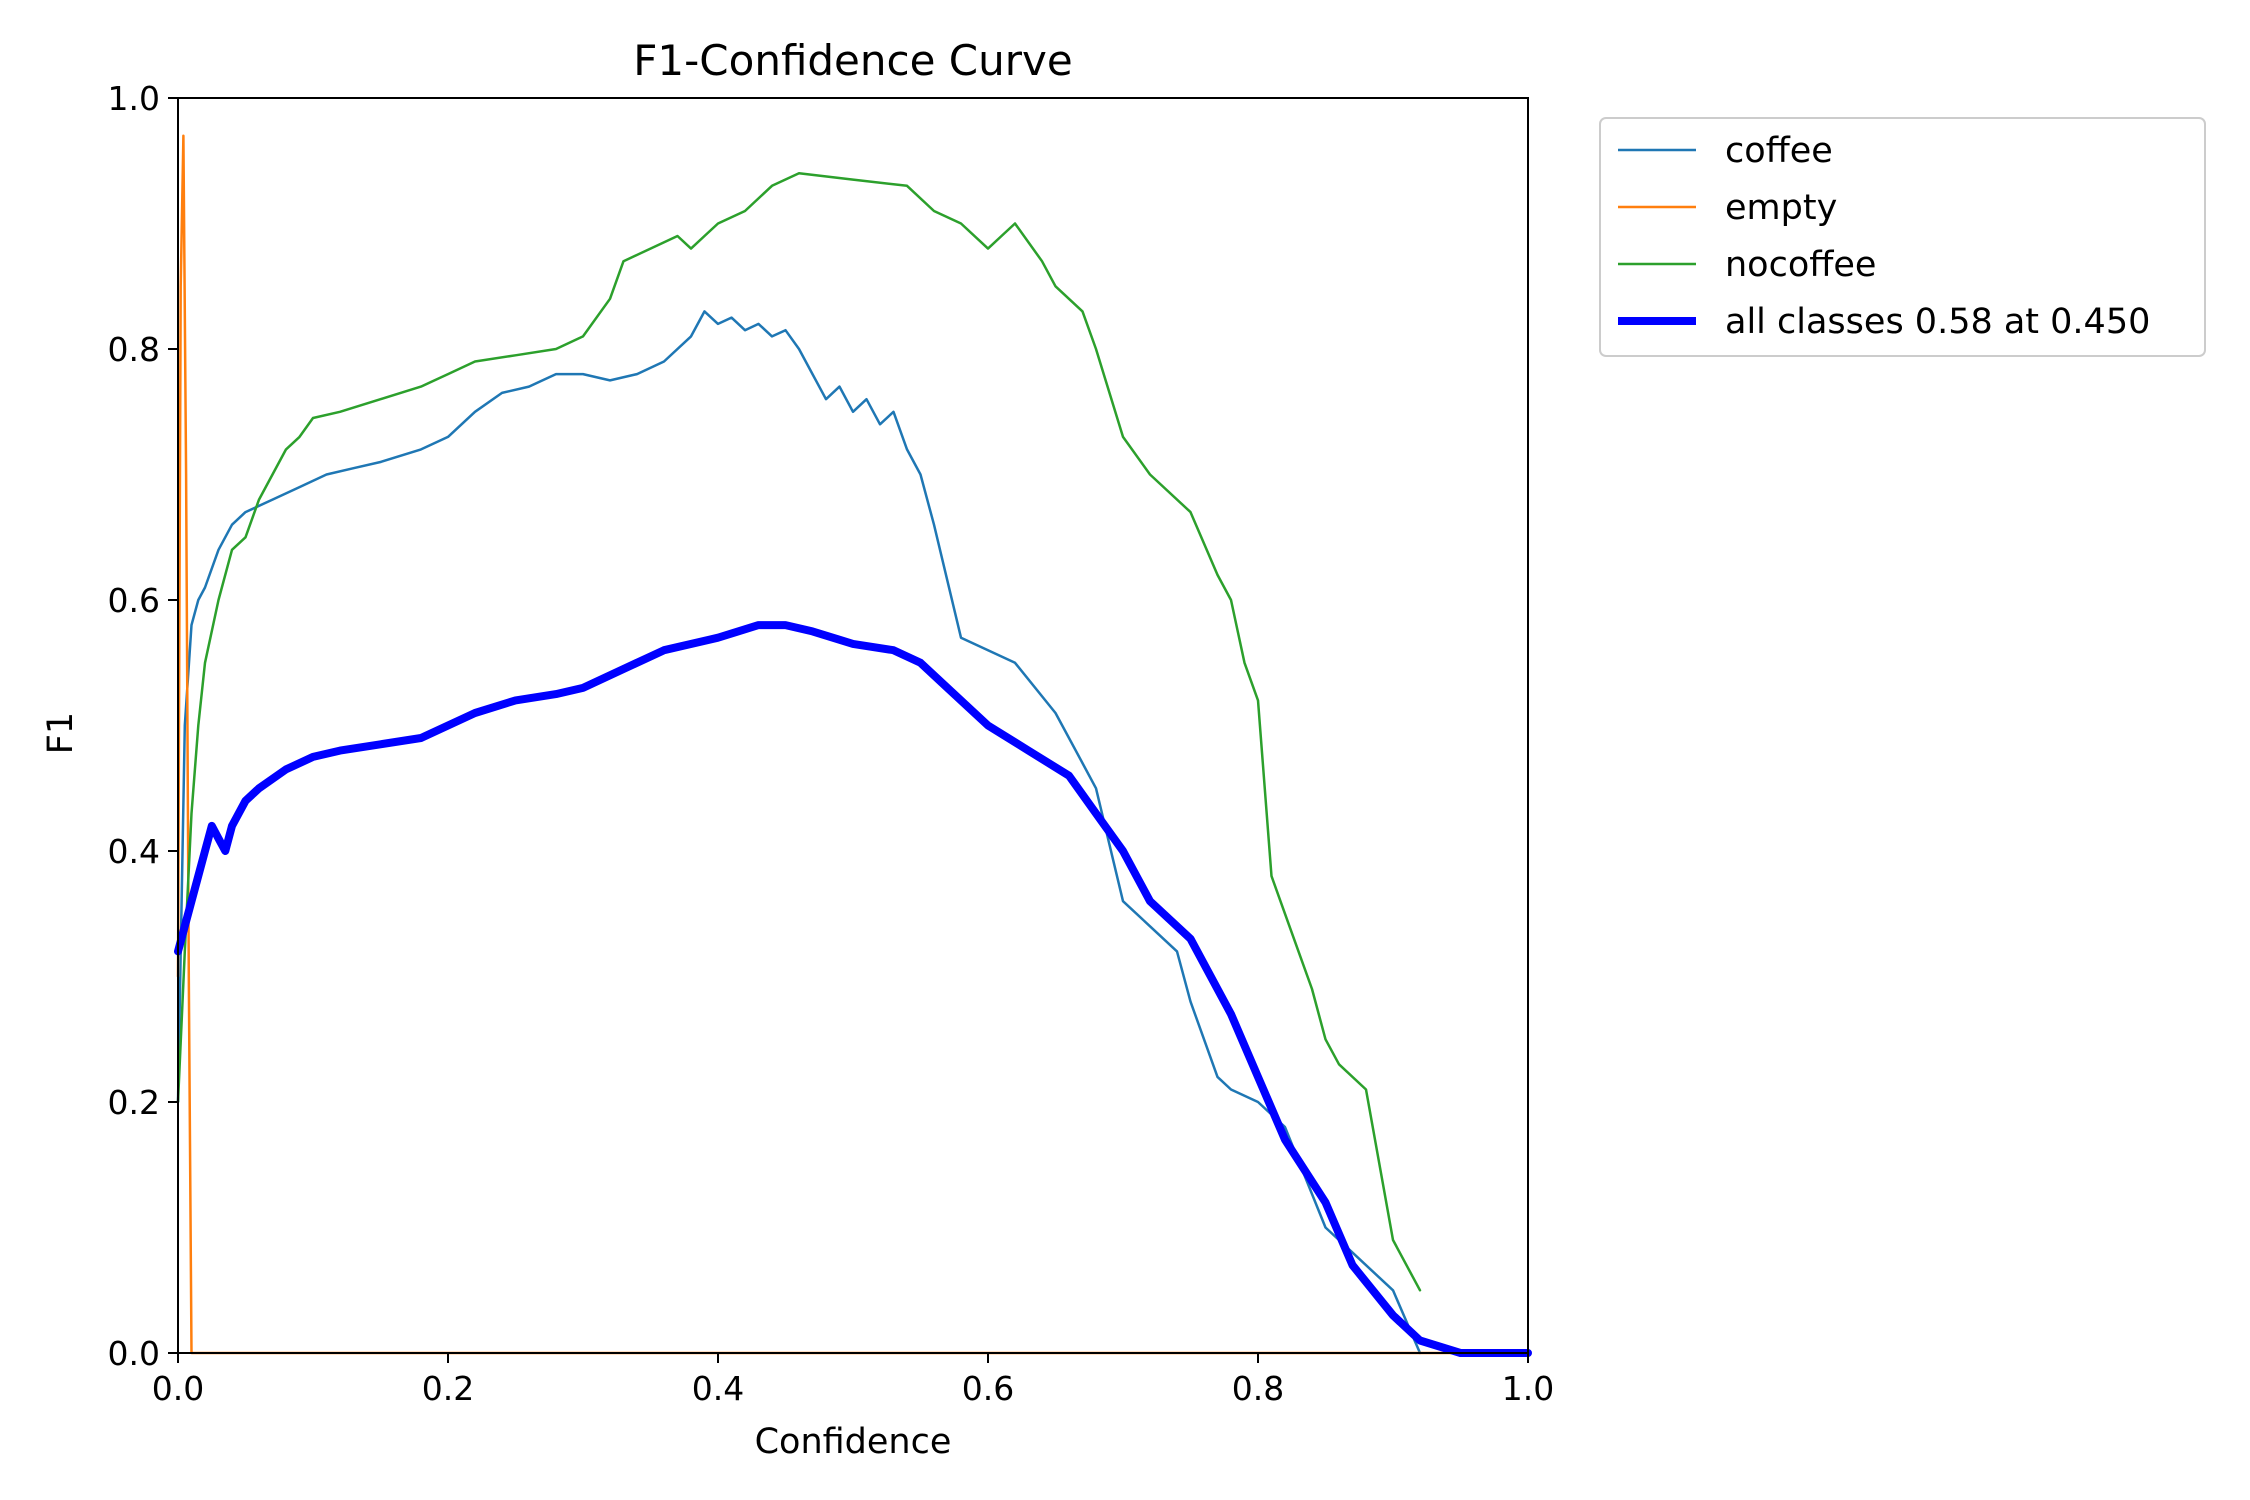 The height and width of the screenshot is (1500, 2250). What do you see at coordinates (134, 1102) in the screenshot?
I see `y-tick-label: 0.2` at bounding box center [134, 1102].